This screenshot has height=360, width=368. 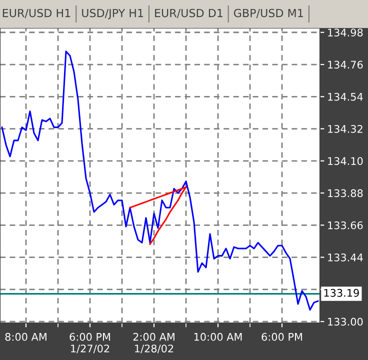 I want to click on y-tick-label: 134.32, so click(x=345, y=128).